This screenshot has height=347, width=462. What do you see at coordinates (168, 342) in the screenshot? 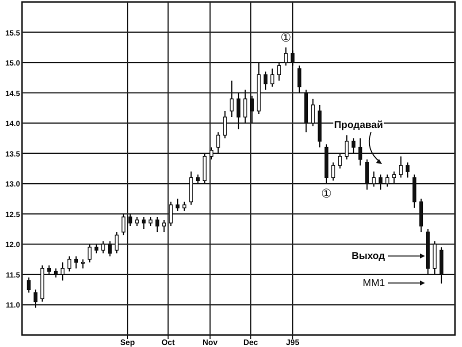
I see `x-tick-label: Oct` at bounding box center [168, 342].